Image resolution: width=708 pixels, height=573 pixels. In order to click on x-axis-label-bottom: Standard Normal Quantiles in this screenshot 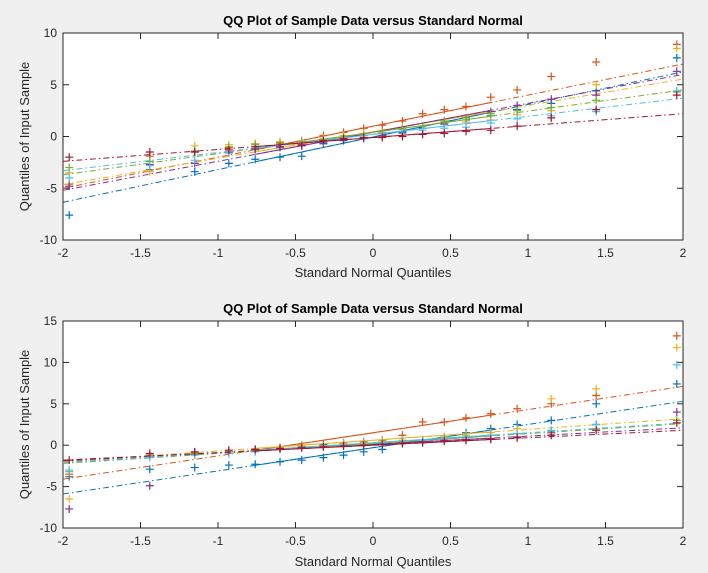, I will do `click(373, 561)`.